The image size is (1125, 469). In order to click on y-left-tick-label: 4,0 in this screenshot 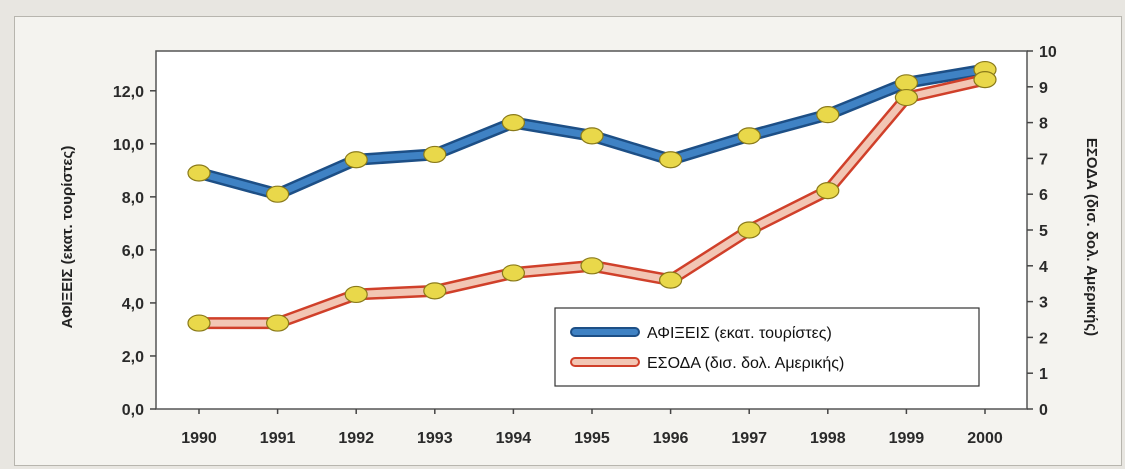, I will do `click(133, 304)`.